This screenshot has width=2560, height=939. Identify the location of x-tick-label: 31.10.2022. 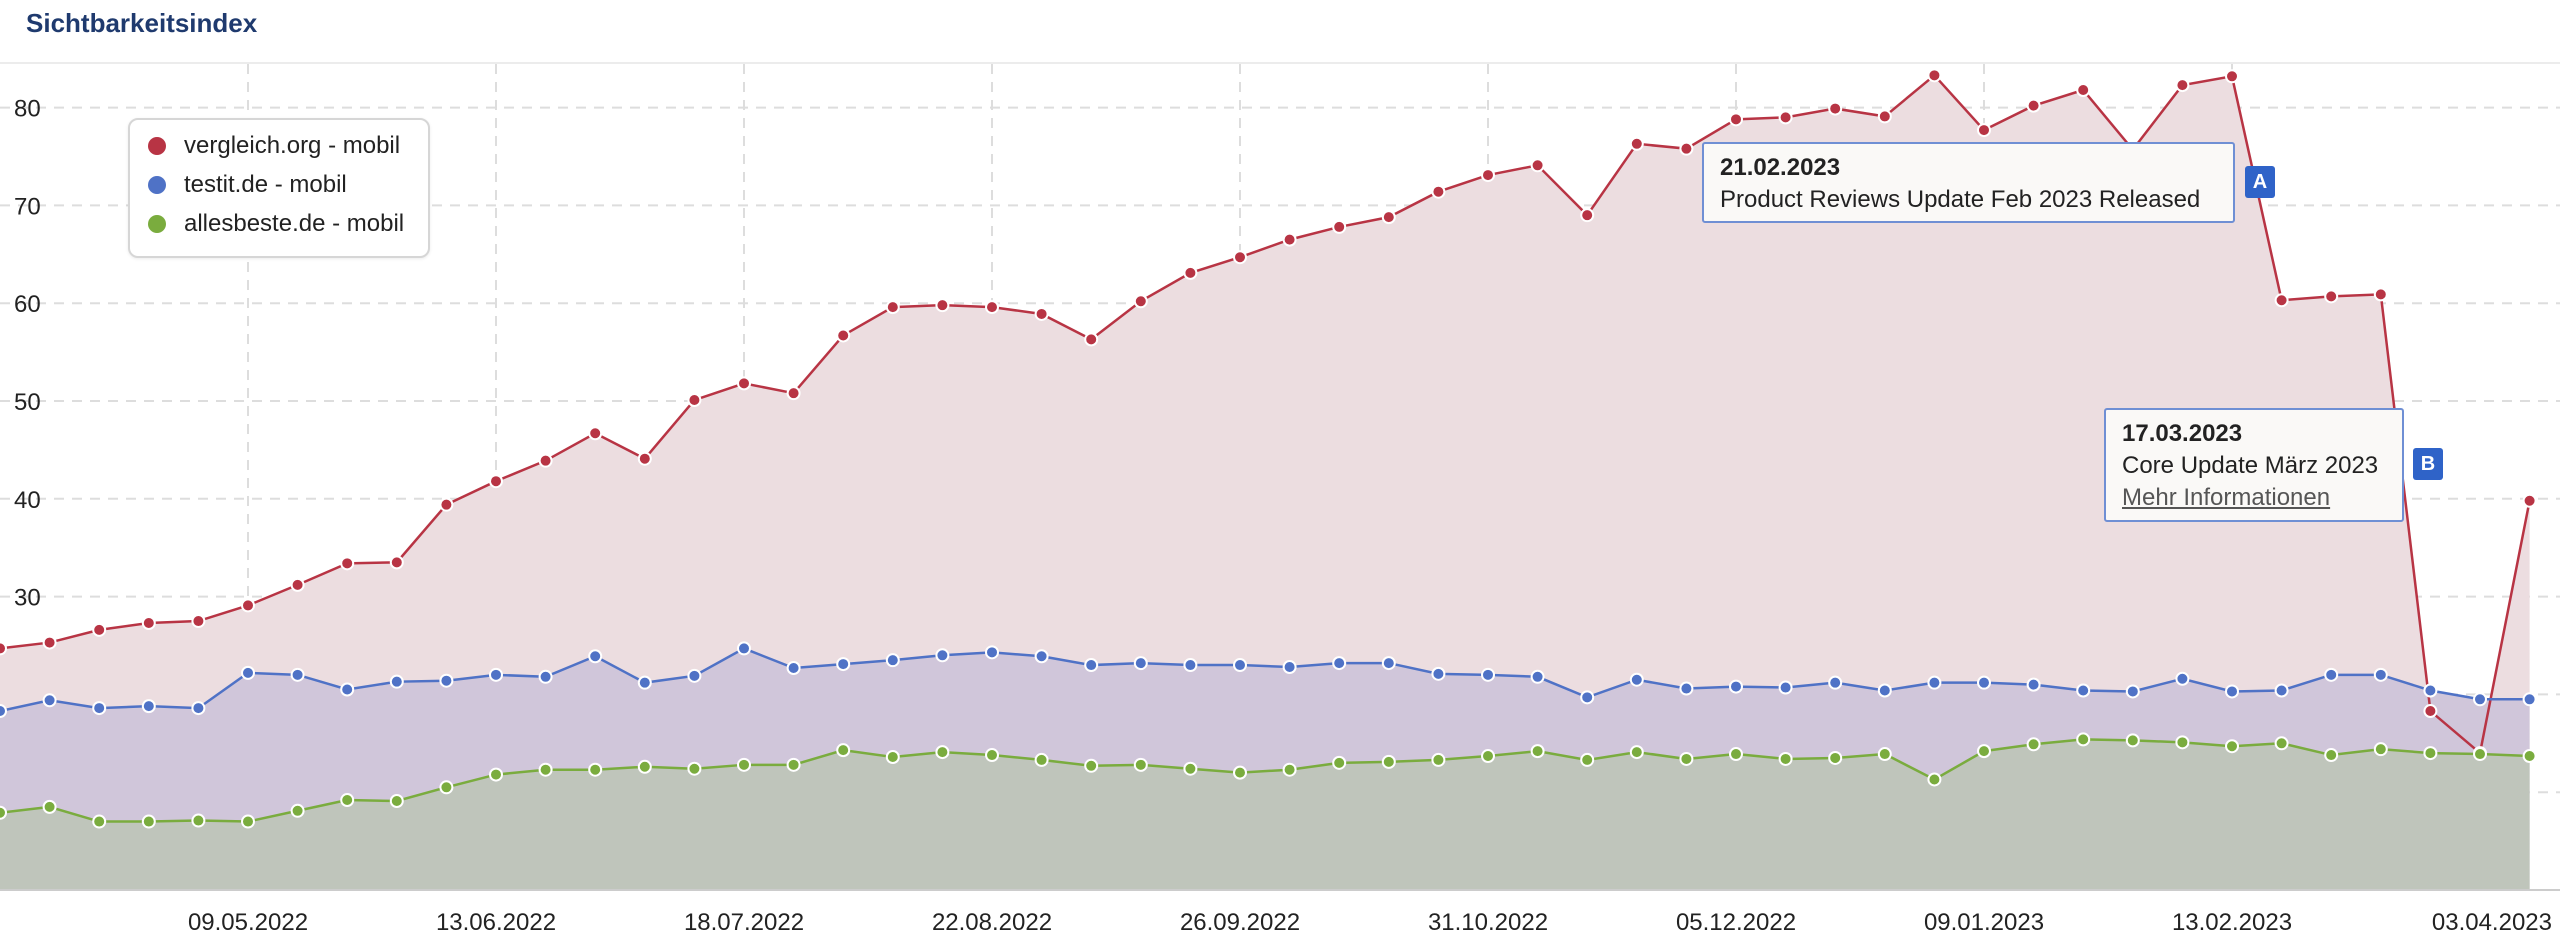
(1488, 922).